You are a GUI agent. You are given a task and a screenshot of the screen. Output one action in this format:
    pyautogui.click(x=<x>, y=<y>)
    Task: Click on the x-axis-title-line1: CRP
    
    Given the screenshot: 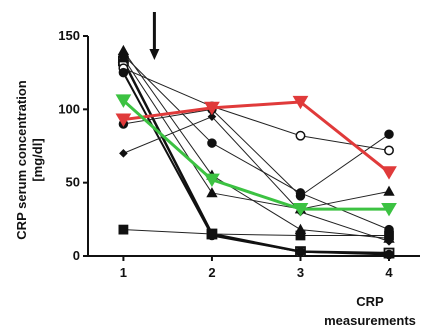 What is the action you would take?
    pyautogui.click(x=370, y=301)
    